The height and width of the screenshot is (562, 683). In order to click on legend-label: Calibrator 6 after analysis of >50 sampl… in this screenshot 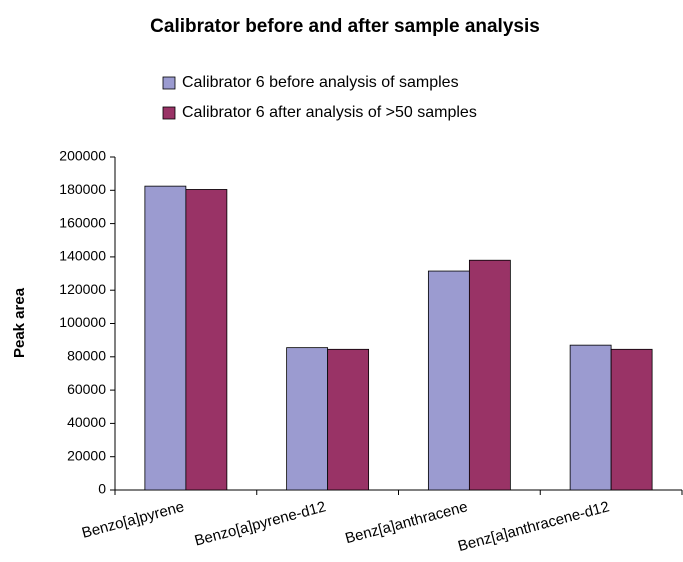, I will do `click(329, 112)`.